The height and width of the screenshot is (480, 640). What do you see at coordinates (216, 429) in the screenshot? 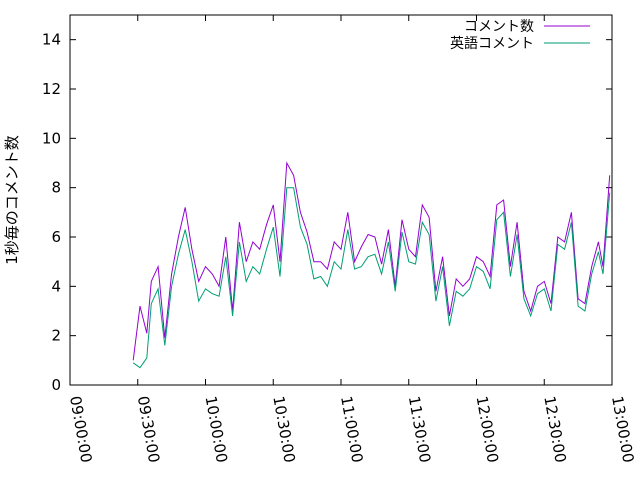
I see `x-tick-label: 10:00:00` at bounding box center [216, 429].